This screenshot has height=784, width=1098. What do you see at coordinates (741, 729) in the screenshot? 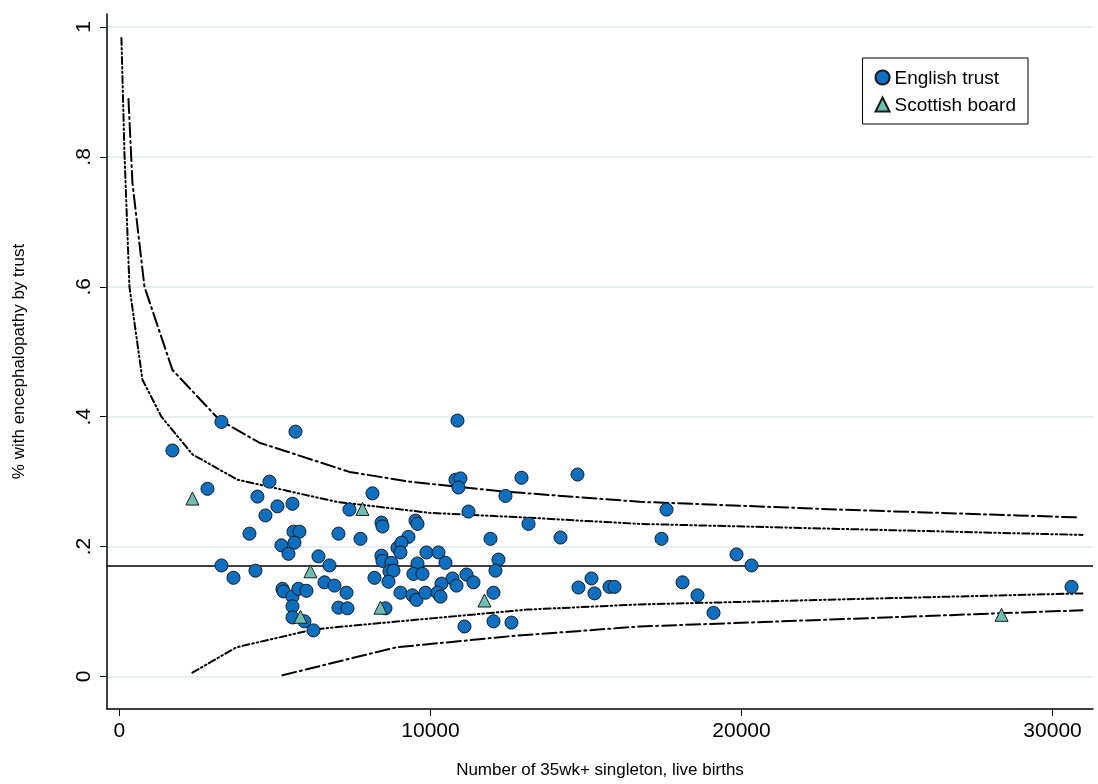
I see `x-tick-label: 20000` at bounding box center [741, 729].